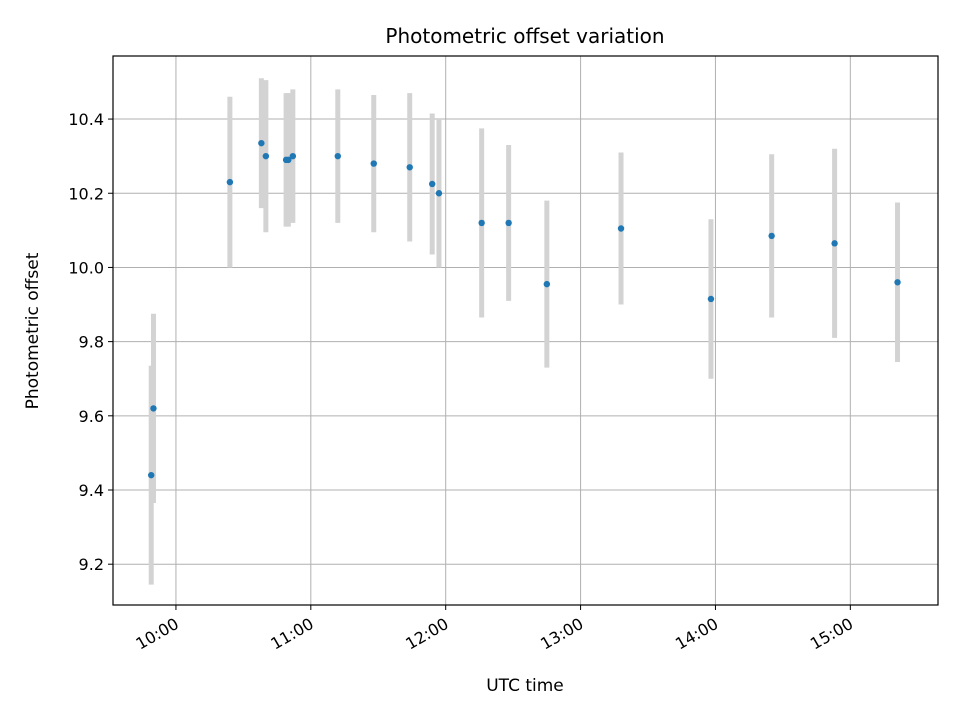  What do you see at coordinates (33, 330) in the screenshot?
I see `y-axis-label: Photometric offset` at bounding box center [33, 330].